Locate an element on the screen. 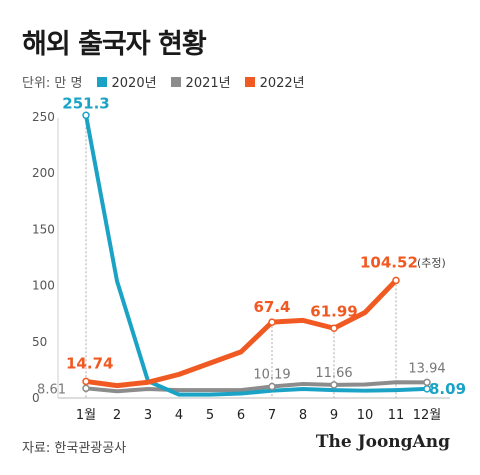 This screenshot has height=475, width=480. x-tick-10: 10 is located at coordinates (365, 415).